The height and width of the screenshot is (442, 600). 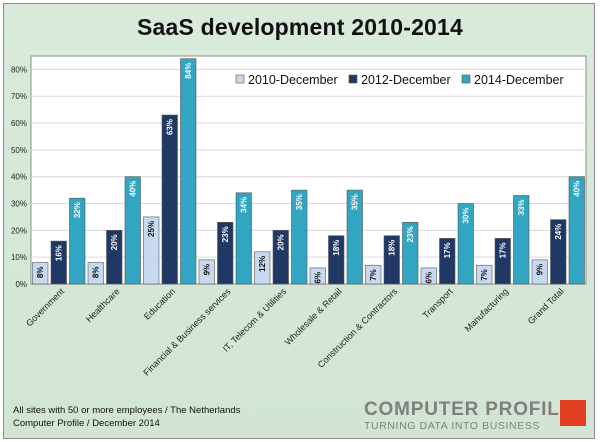 I want to click on logo-name: COMPUTER PROFILE, so click(x=469, y=409).